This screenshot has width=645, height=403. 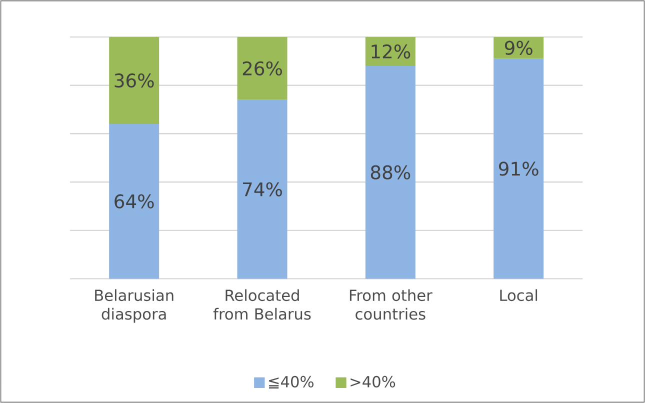 I want to click on legend-label: ≦40%, so click(x=291, y=382).